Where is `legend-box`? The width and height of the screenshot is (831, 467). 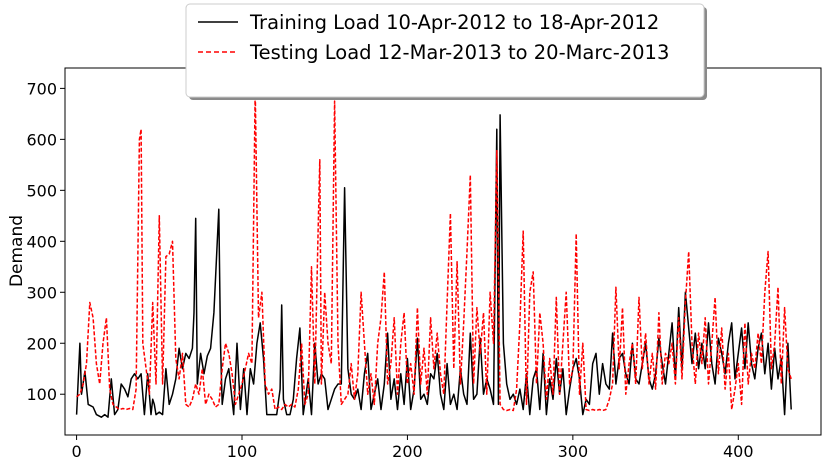
legend-box is located at coordinates (445, 50).